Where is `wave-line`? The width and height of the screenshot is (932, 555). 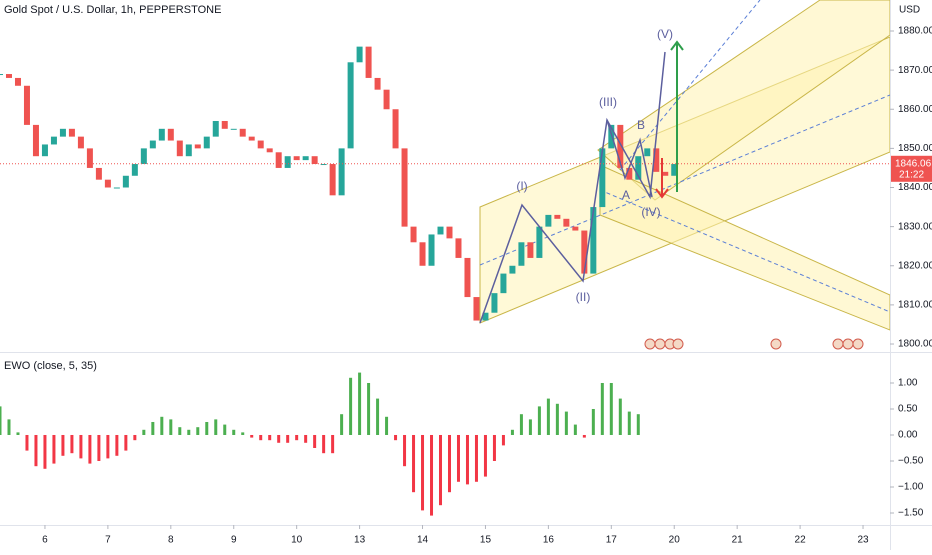
wave-line is located at coordinates (572, 187).